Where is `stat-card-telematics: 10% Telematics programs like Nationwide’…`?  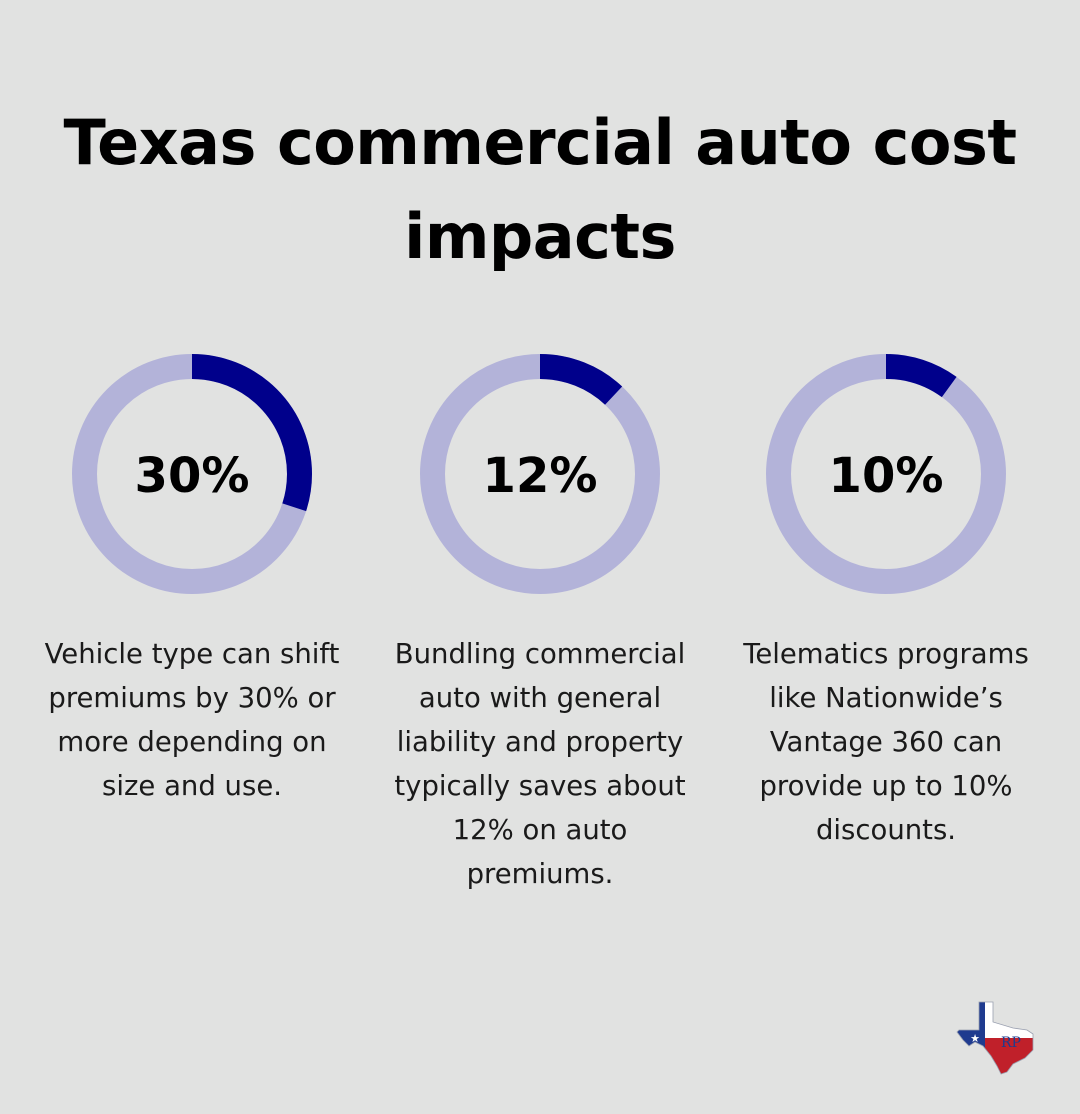
stat-card-telematics: 10% Telematics programs like Nationwide’… is located at coordinates (886, 602).